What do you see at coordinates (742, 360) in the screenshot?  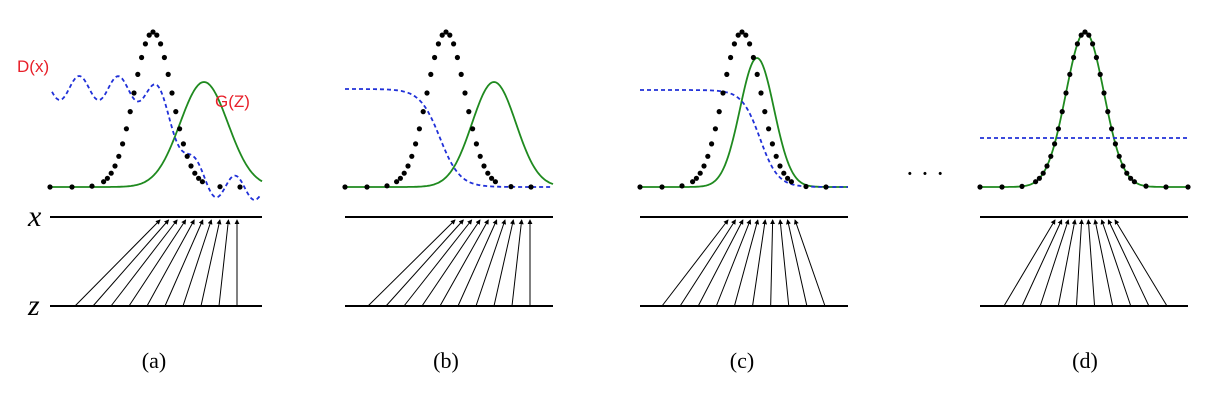 I see `caption-c: (c)` at bounding box center [742, 360].